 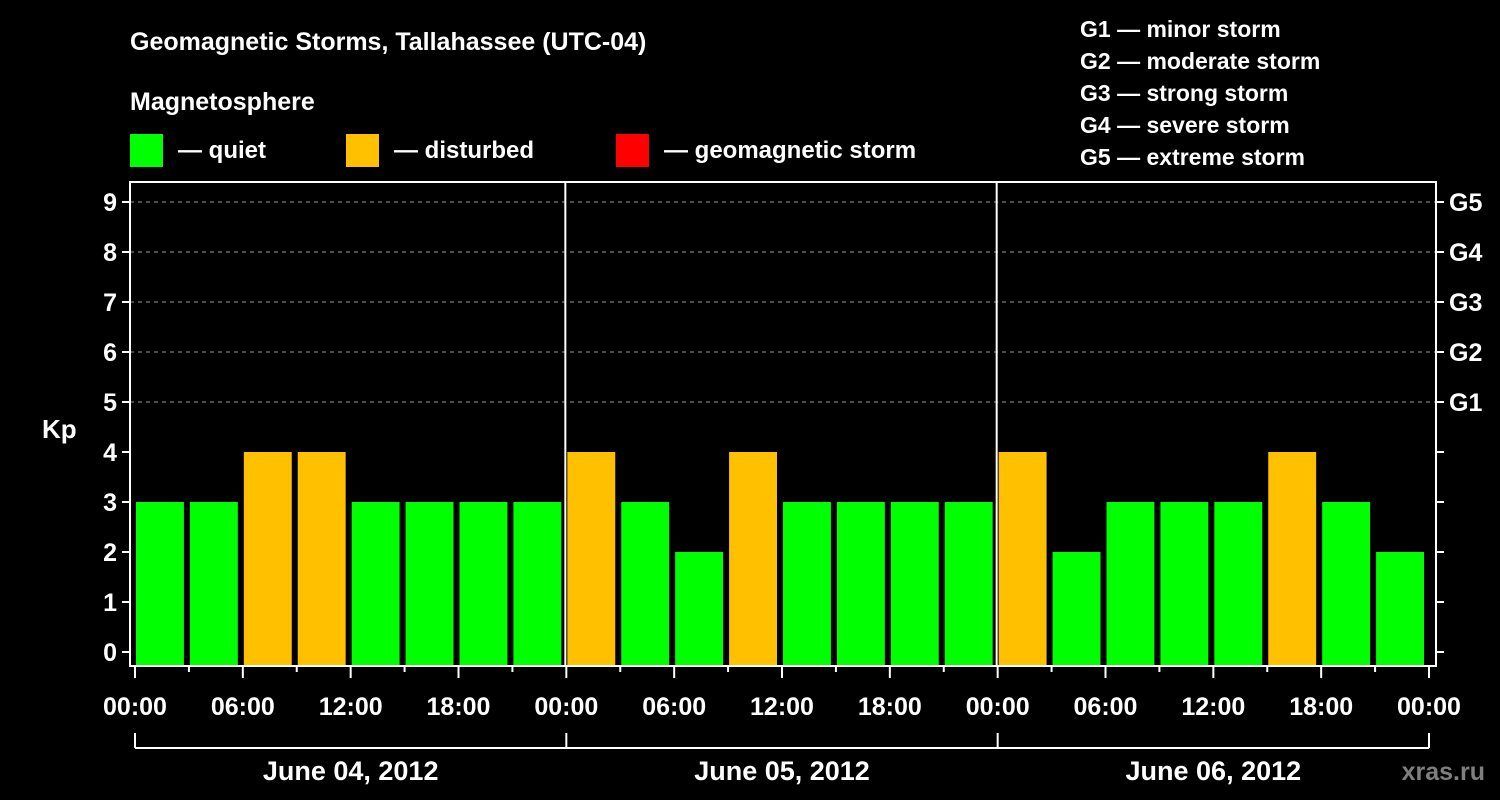 What do you see at coordinates (110, 203) in the screenshot?
I see `y-tick-label: 9` at bounding box center [110, 203].